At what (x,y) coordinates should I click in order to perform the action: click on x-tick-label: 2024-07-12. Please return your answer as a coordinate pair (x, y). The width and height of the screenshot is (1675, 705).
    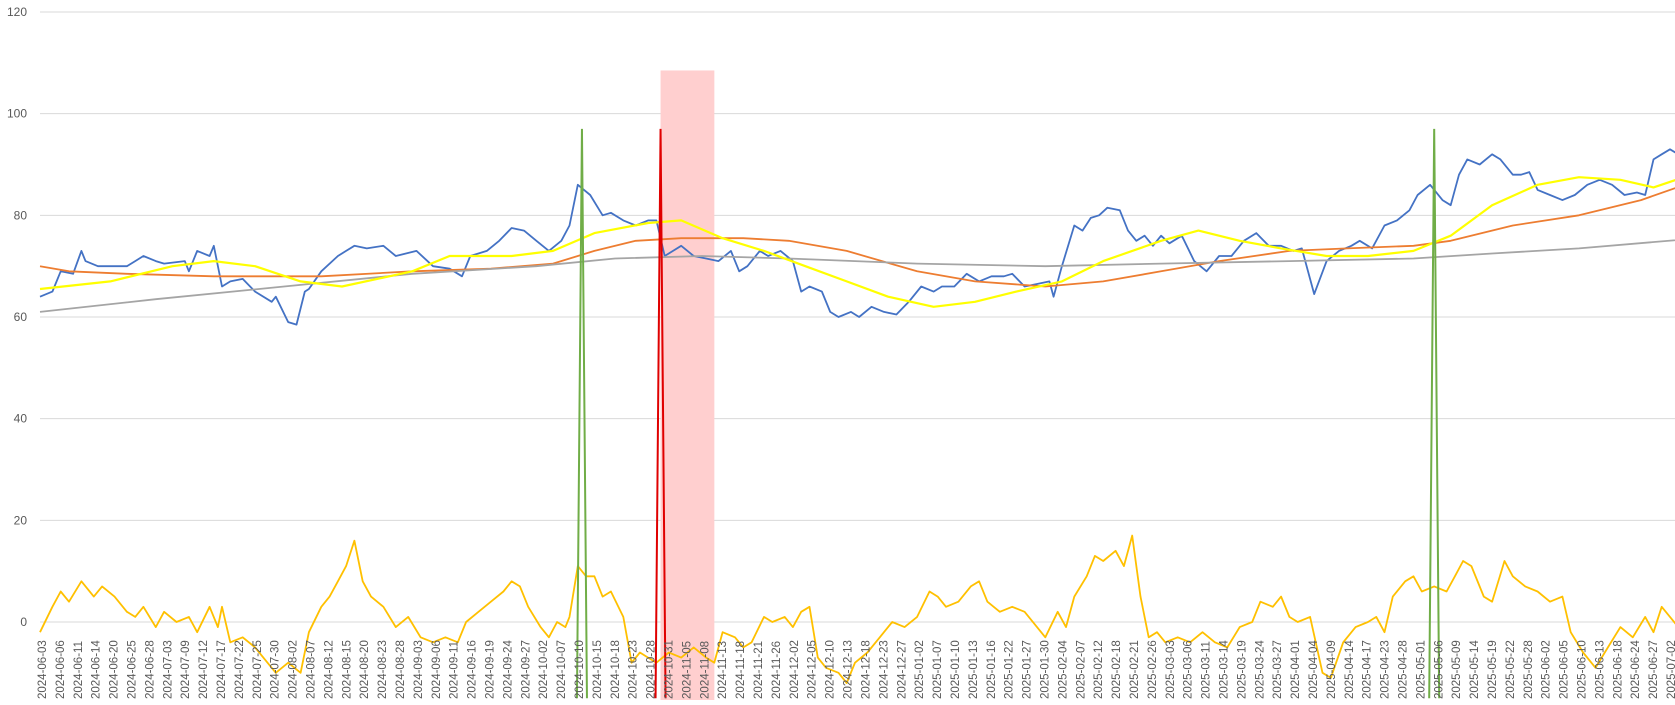
    Looking at the image, I should click on (204, 669).